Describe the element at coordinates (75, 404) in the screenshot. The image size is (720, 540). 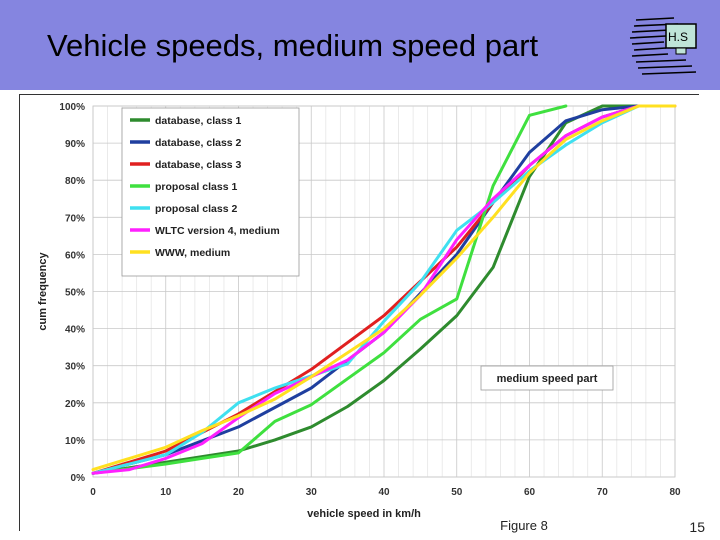
I see `y-tick-label: 20%` at that location.